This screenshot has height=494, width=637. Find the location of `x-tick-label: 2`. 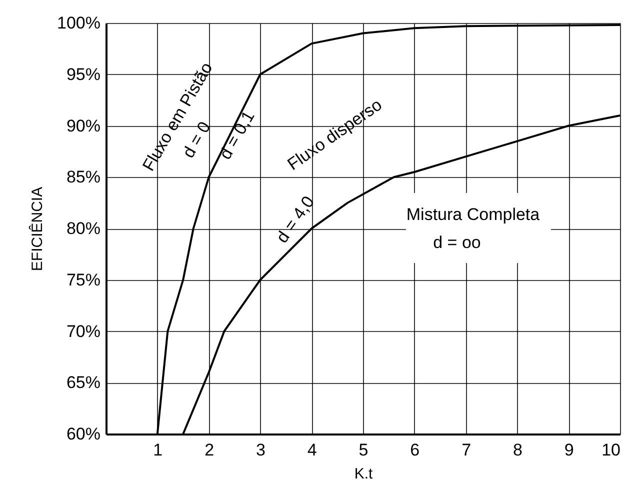

x-tick-label: 2 is located at coordinates (209, 450).